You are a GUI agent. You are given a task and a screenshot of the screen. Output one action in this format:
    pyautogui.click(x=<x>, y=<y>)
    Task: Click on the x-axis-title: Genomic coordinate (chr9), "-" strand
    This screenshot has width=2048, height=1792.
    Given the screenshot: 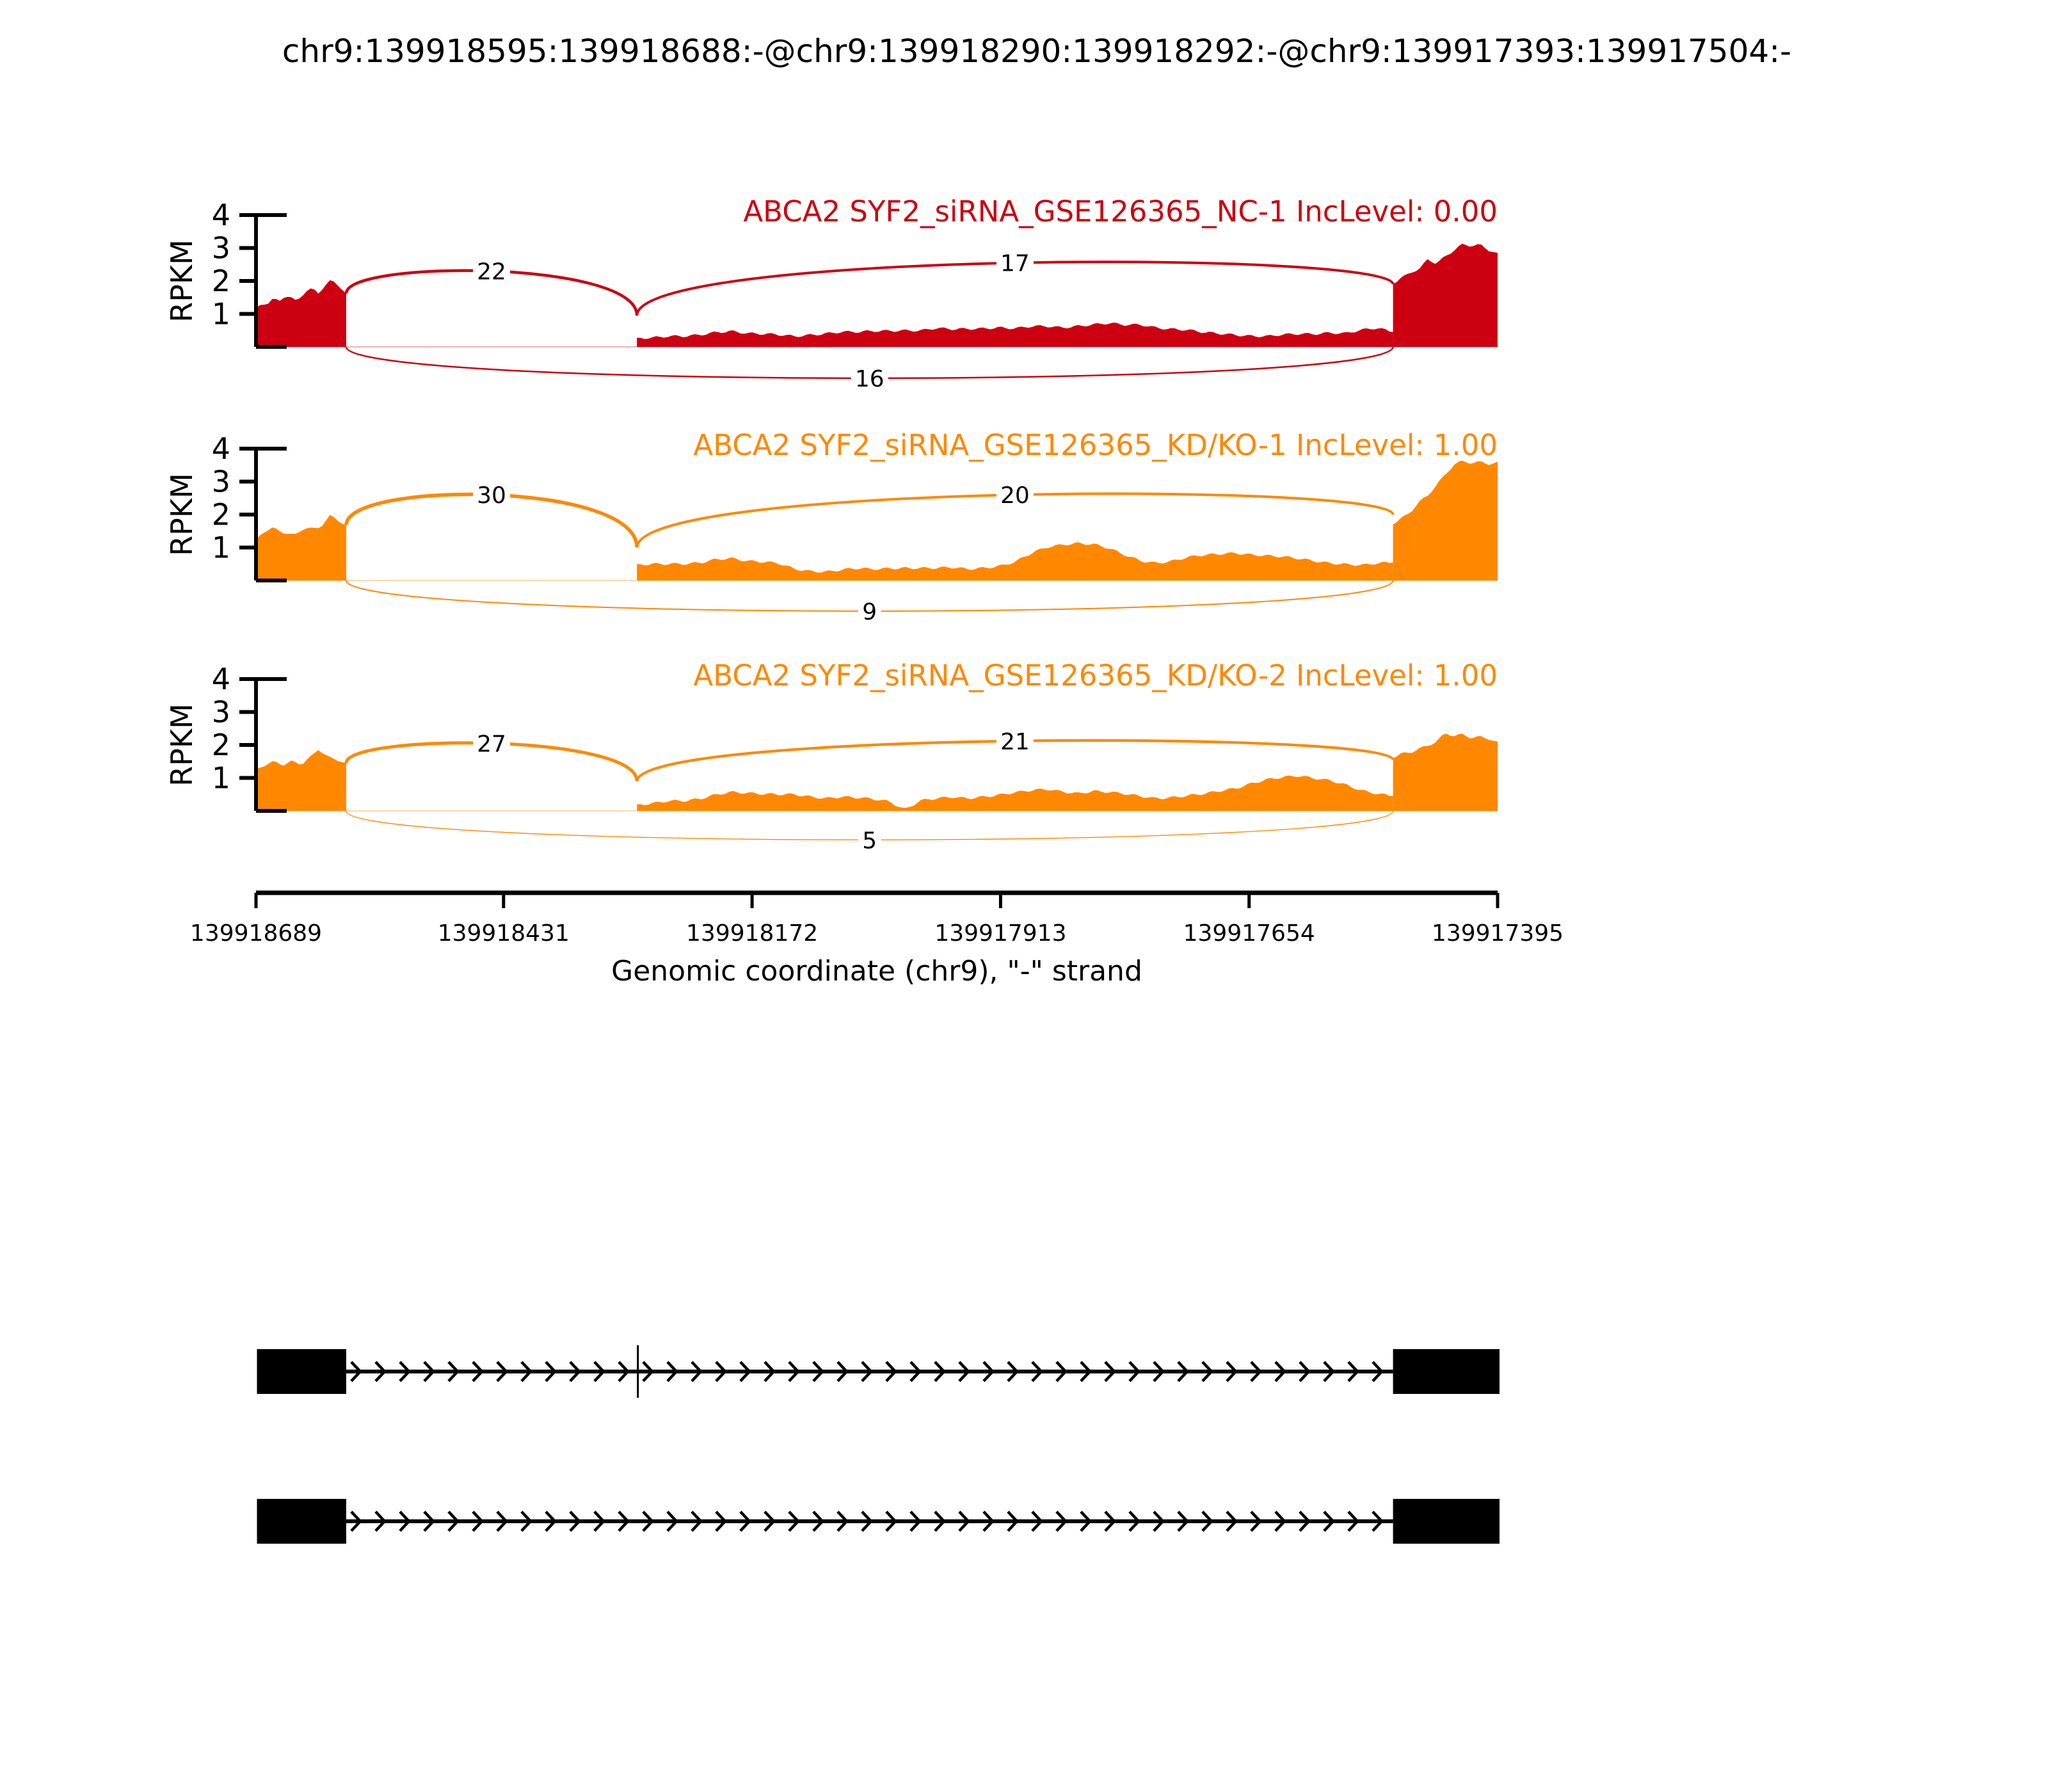 What is the action you would take?
    pyautogui.click(x=876, y=971)
    